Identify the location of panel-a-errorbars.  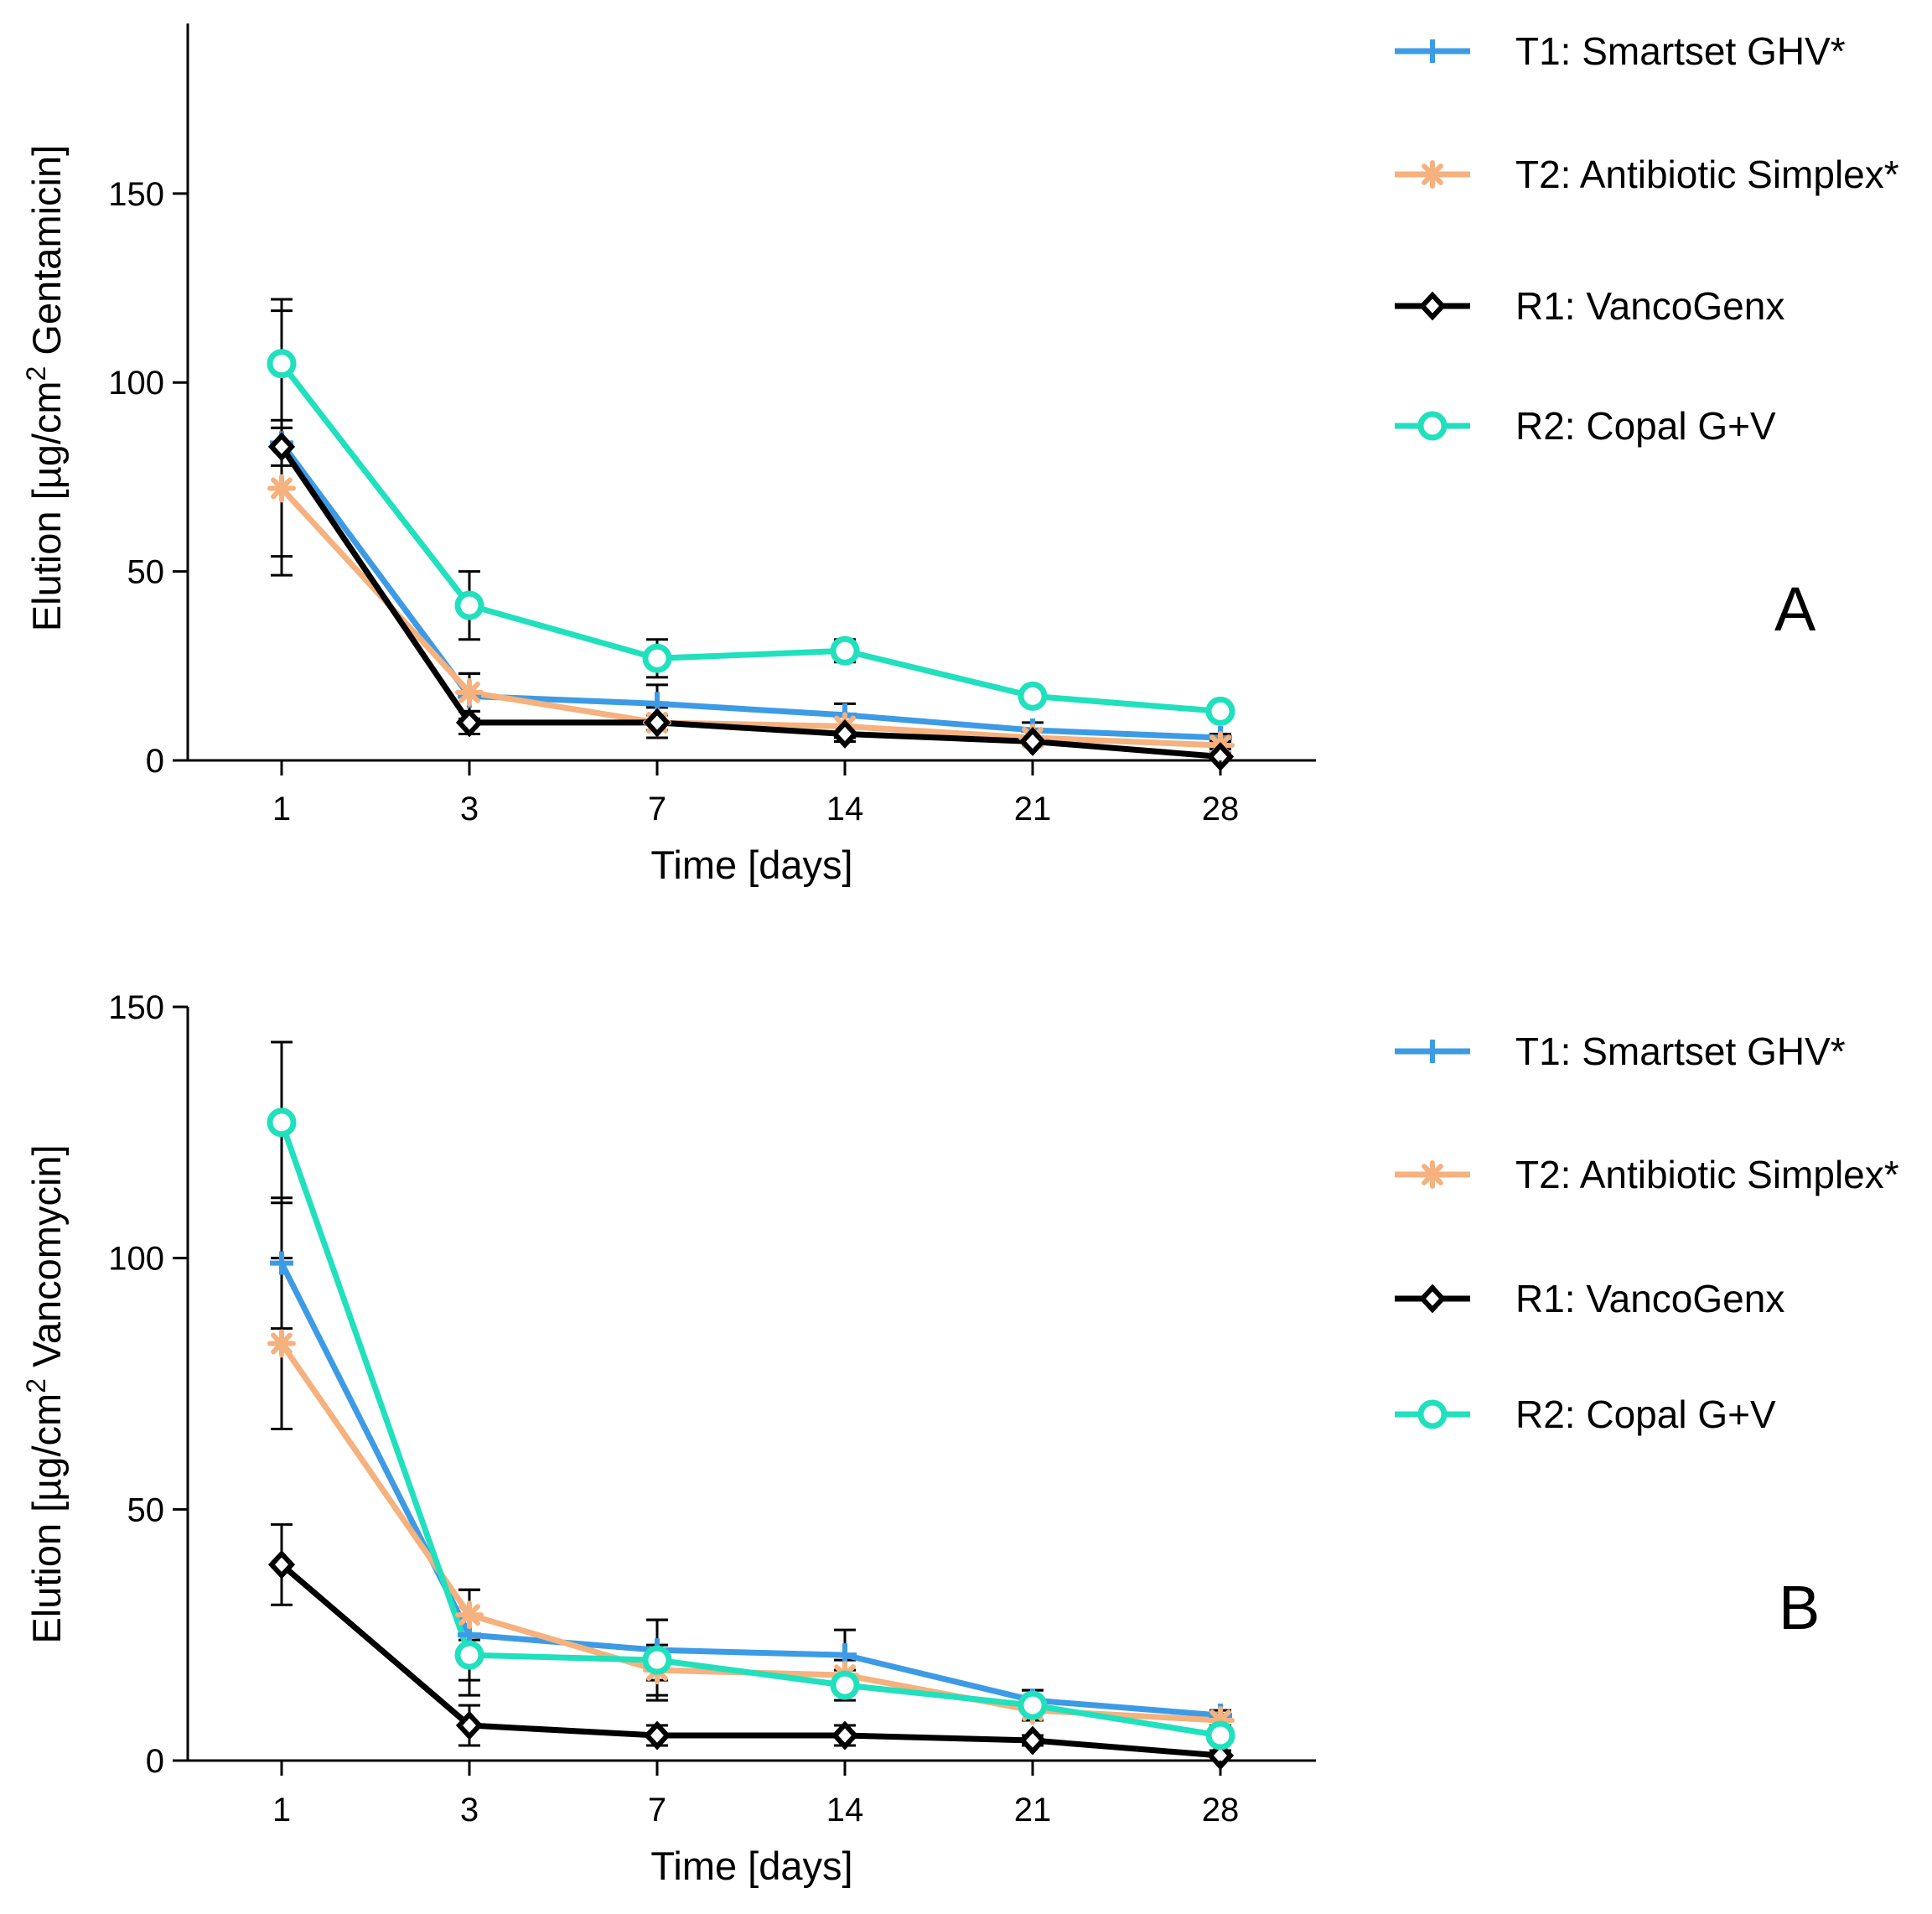
(751, 530).